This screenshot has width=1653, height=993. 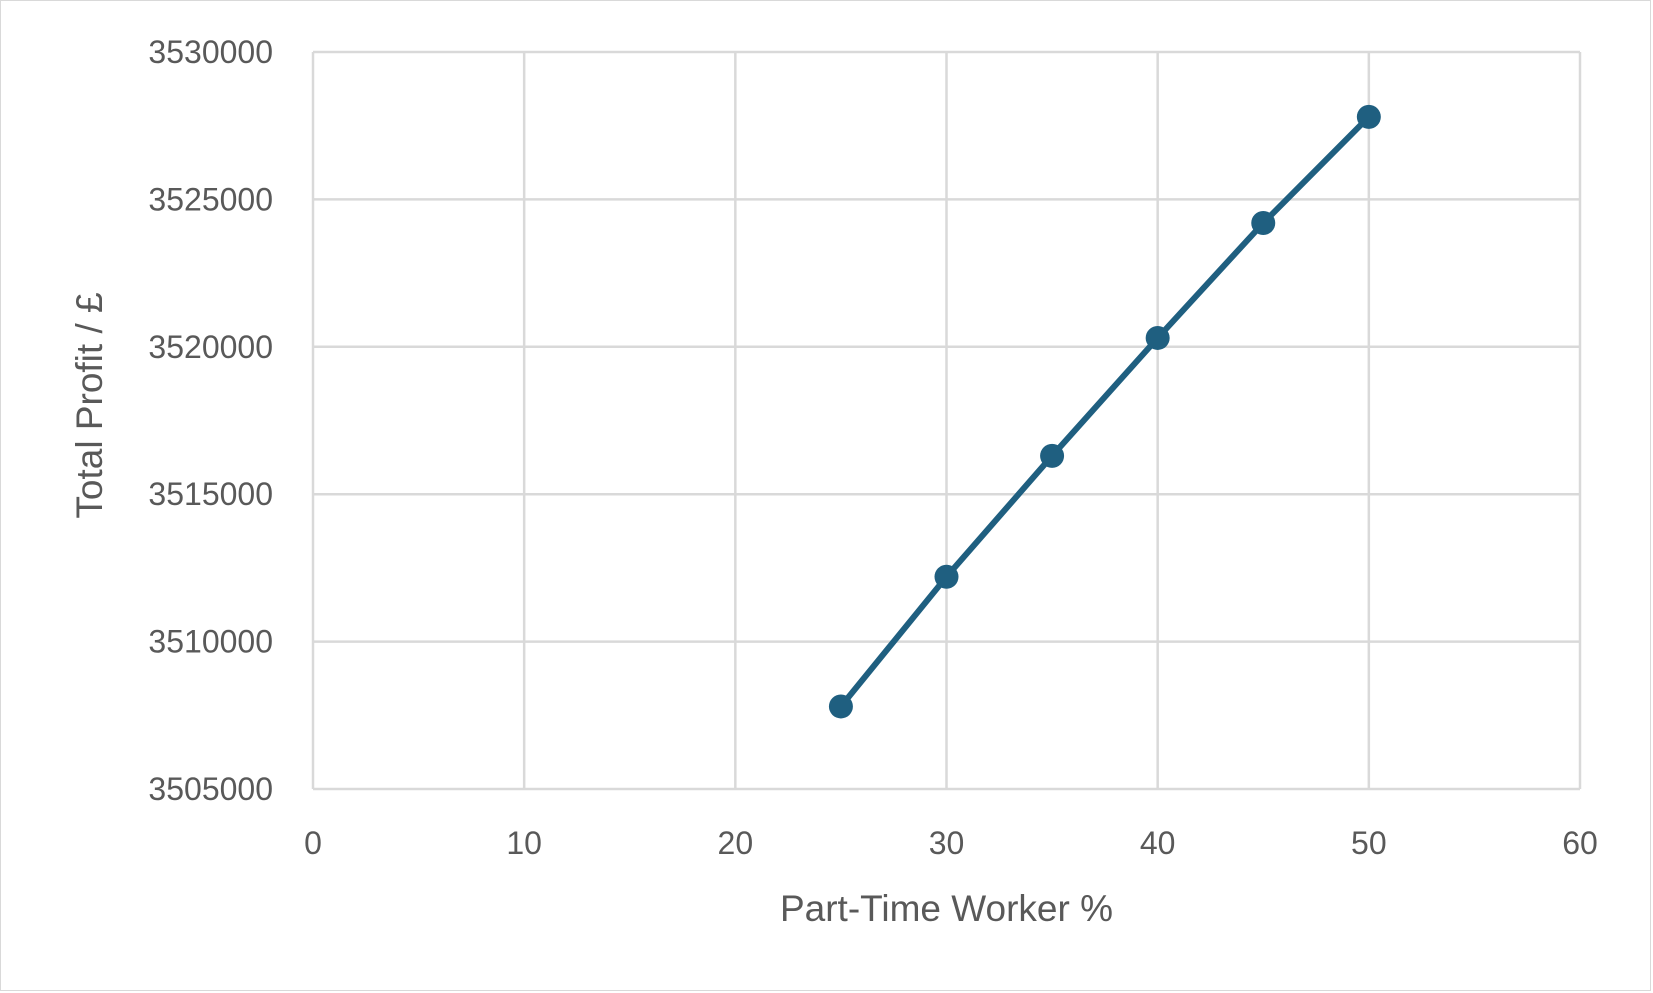 I want to click on x-tick-label: 40, so click(x=1158, y=843).